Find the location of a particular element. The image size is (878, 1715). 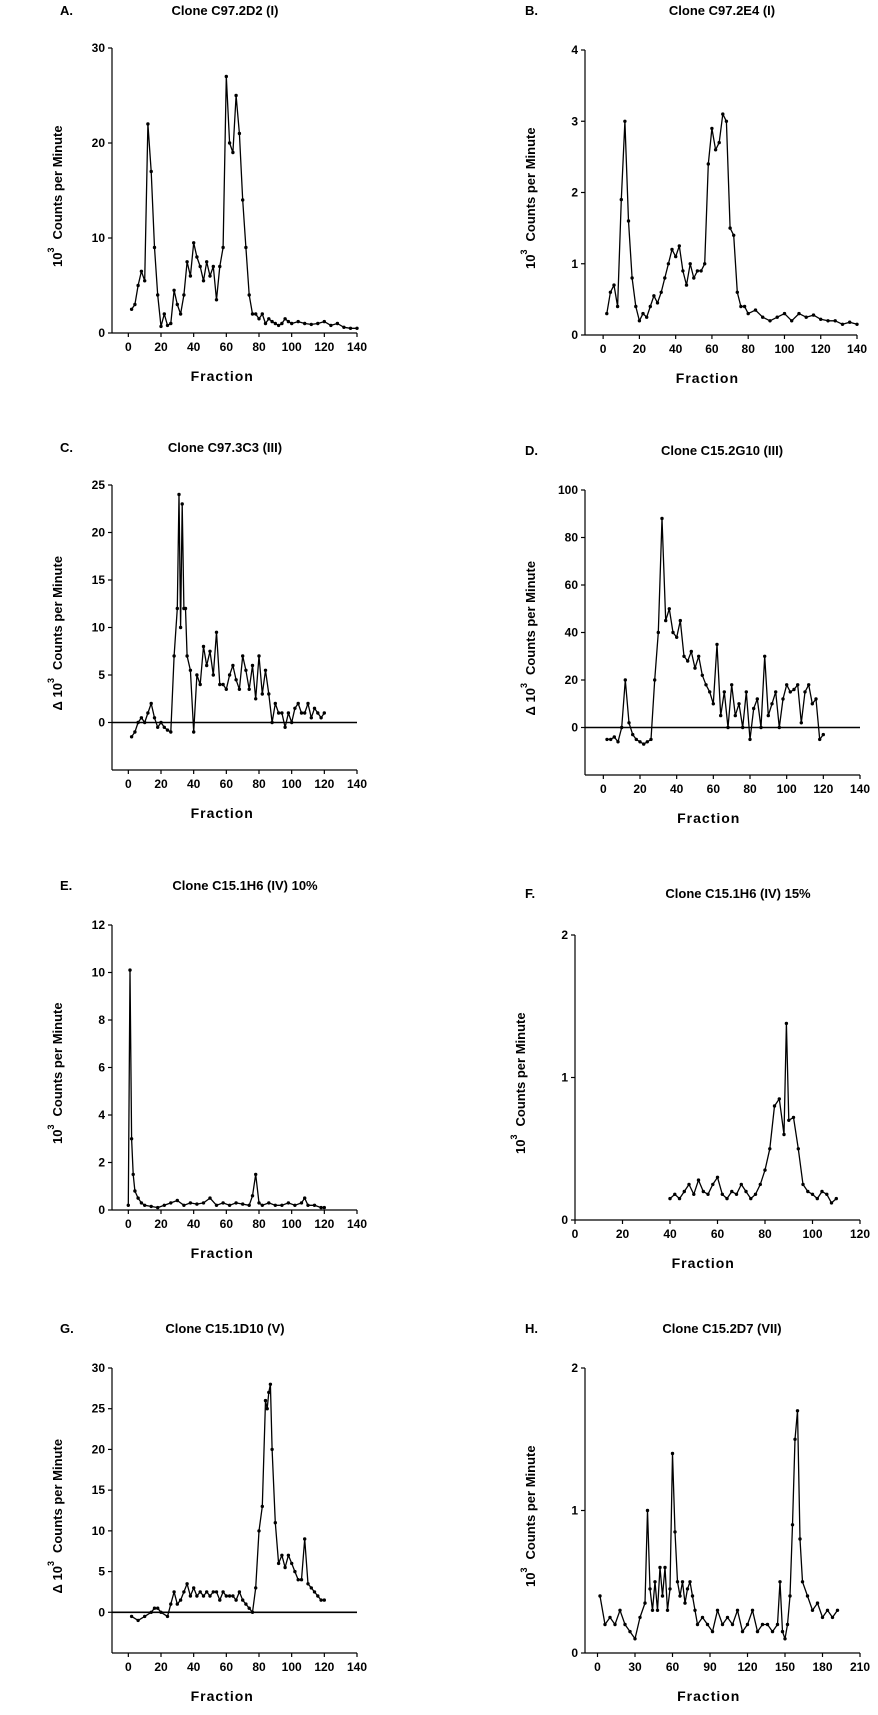

x-tick-label: 180 is located at coordinates (822, 1667).